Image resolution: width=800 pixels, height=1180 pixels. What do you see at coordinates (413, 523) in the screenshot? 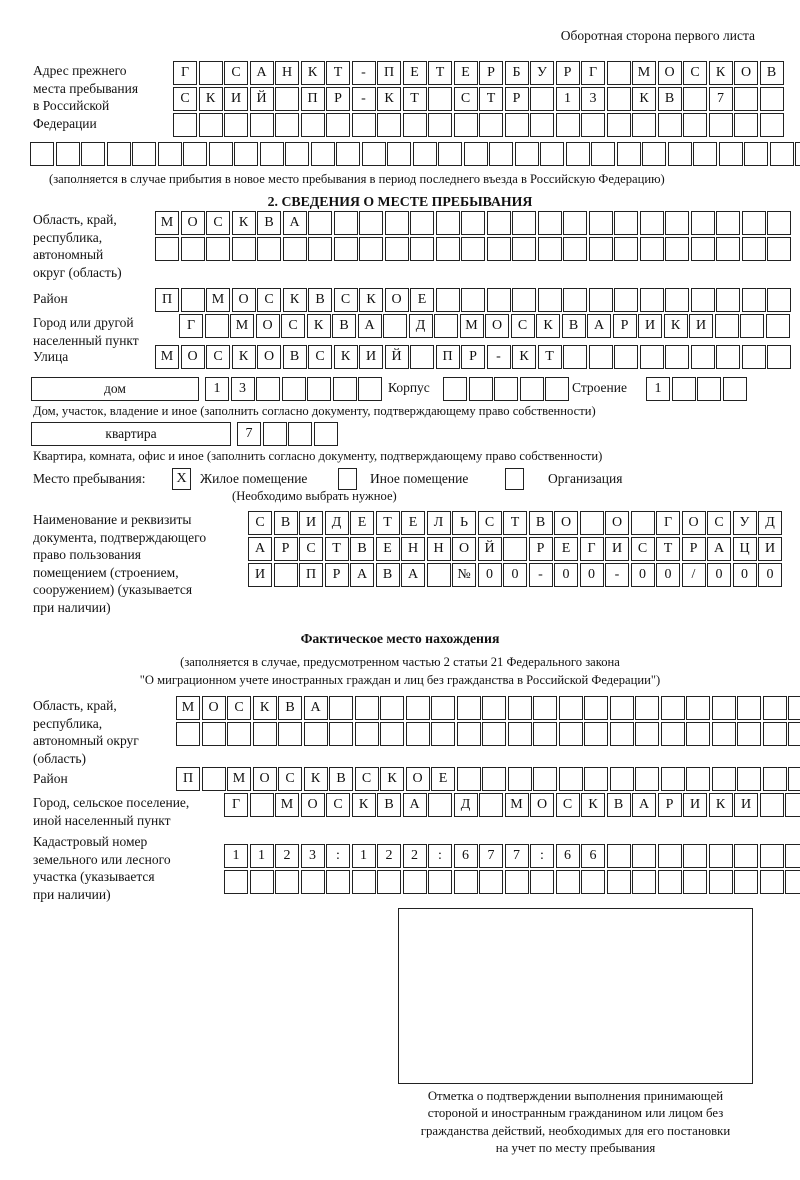
I see `document-r1-cell-7: Е` at bounding box center [413, 523].